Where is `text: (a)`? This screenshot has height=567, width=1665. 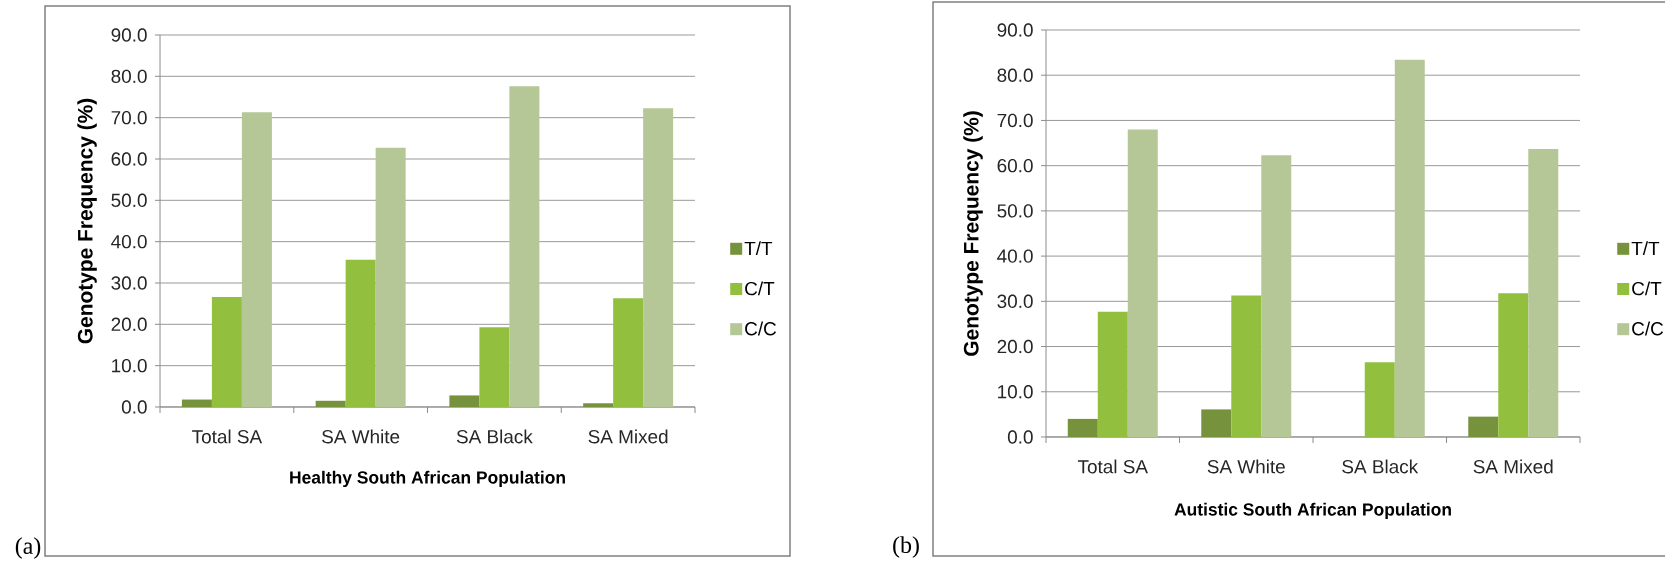
text: (a) is located at coordinates (28, 548).